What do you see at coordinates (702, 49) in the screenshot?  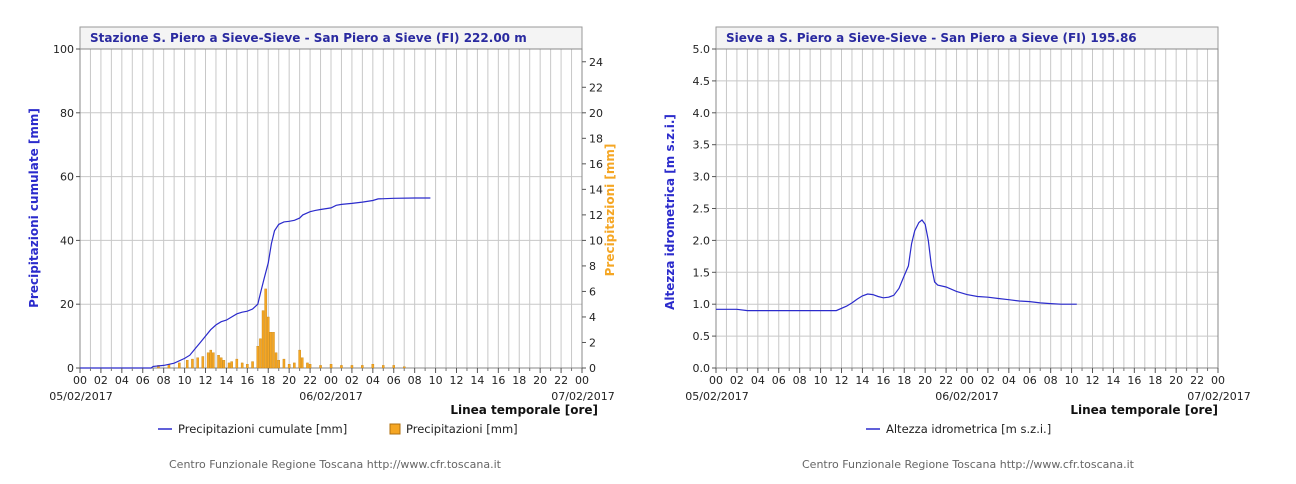 I see `y-tick-label: 5.0` at bounding box center [702, 49].